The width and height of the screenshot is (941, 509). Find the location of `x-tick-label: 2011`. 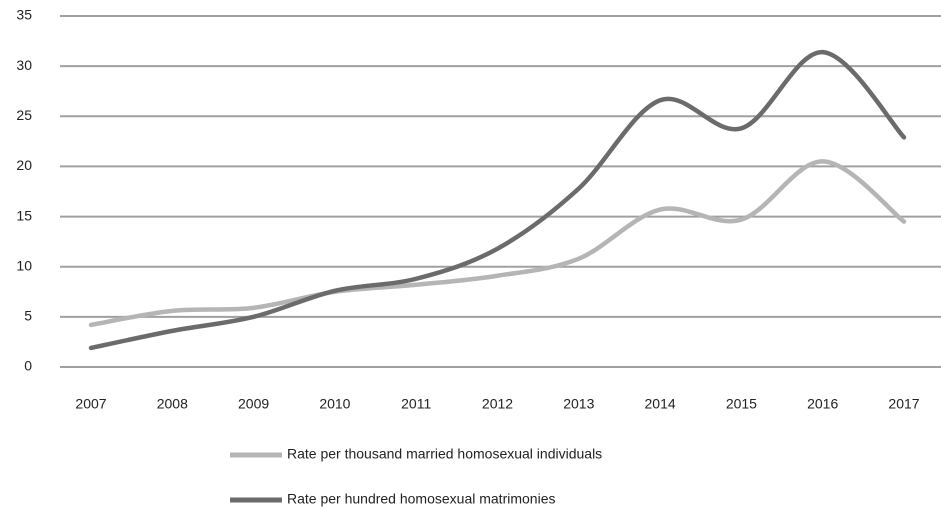

x-tick-label: 2011 is located at coordinates (416, 404).